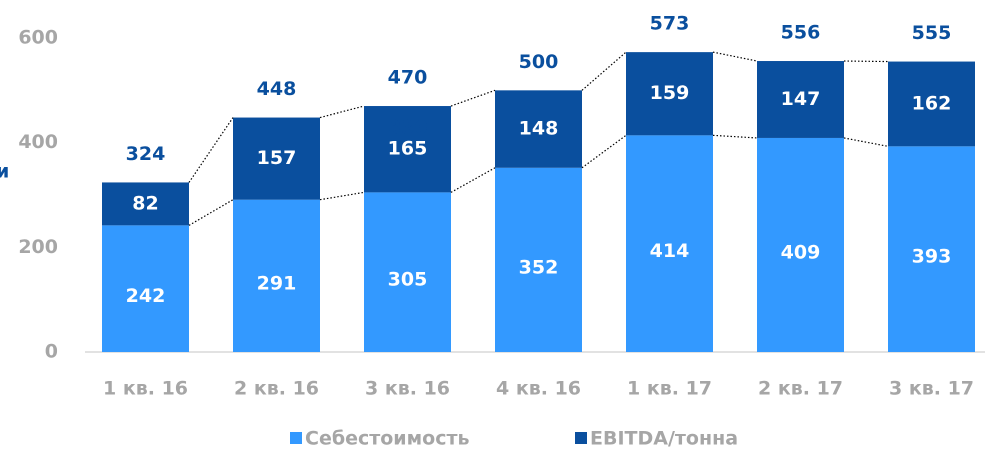  I want to click on total-label: 556, so click(801, 33).